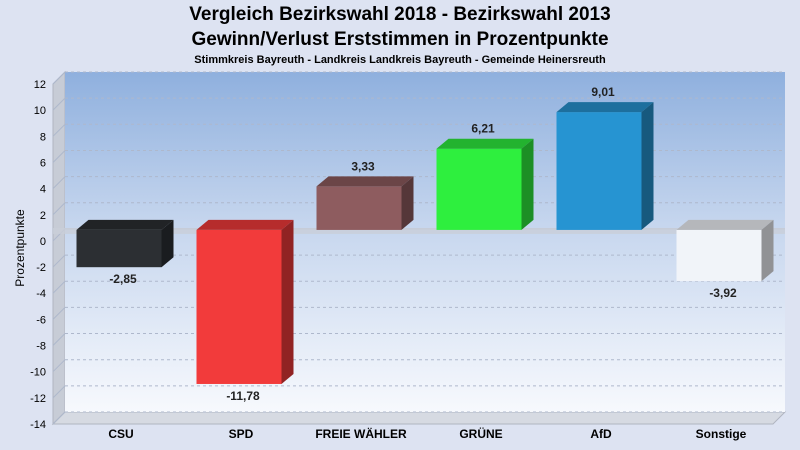 This screenshot has height=450, width=800. I want to click on bar-sonstige, so click(725, 250).